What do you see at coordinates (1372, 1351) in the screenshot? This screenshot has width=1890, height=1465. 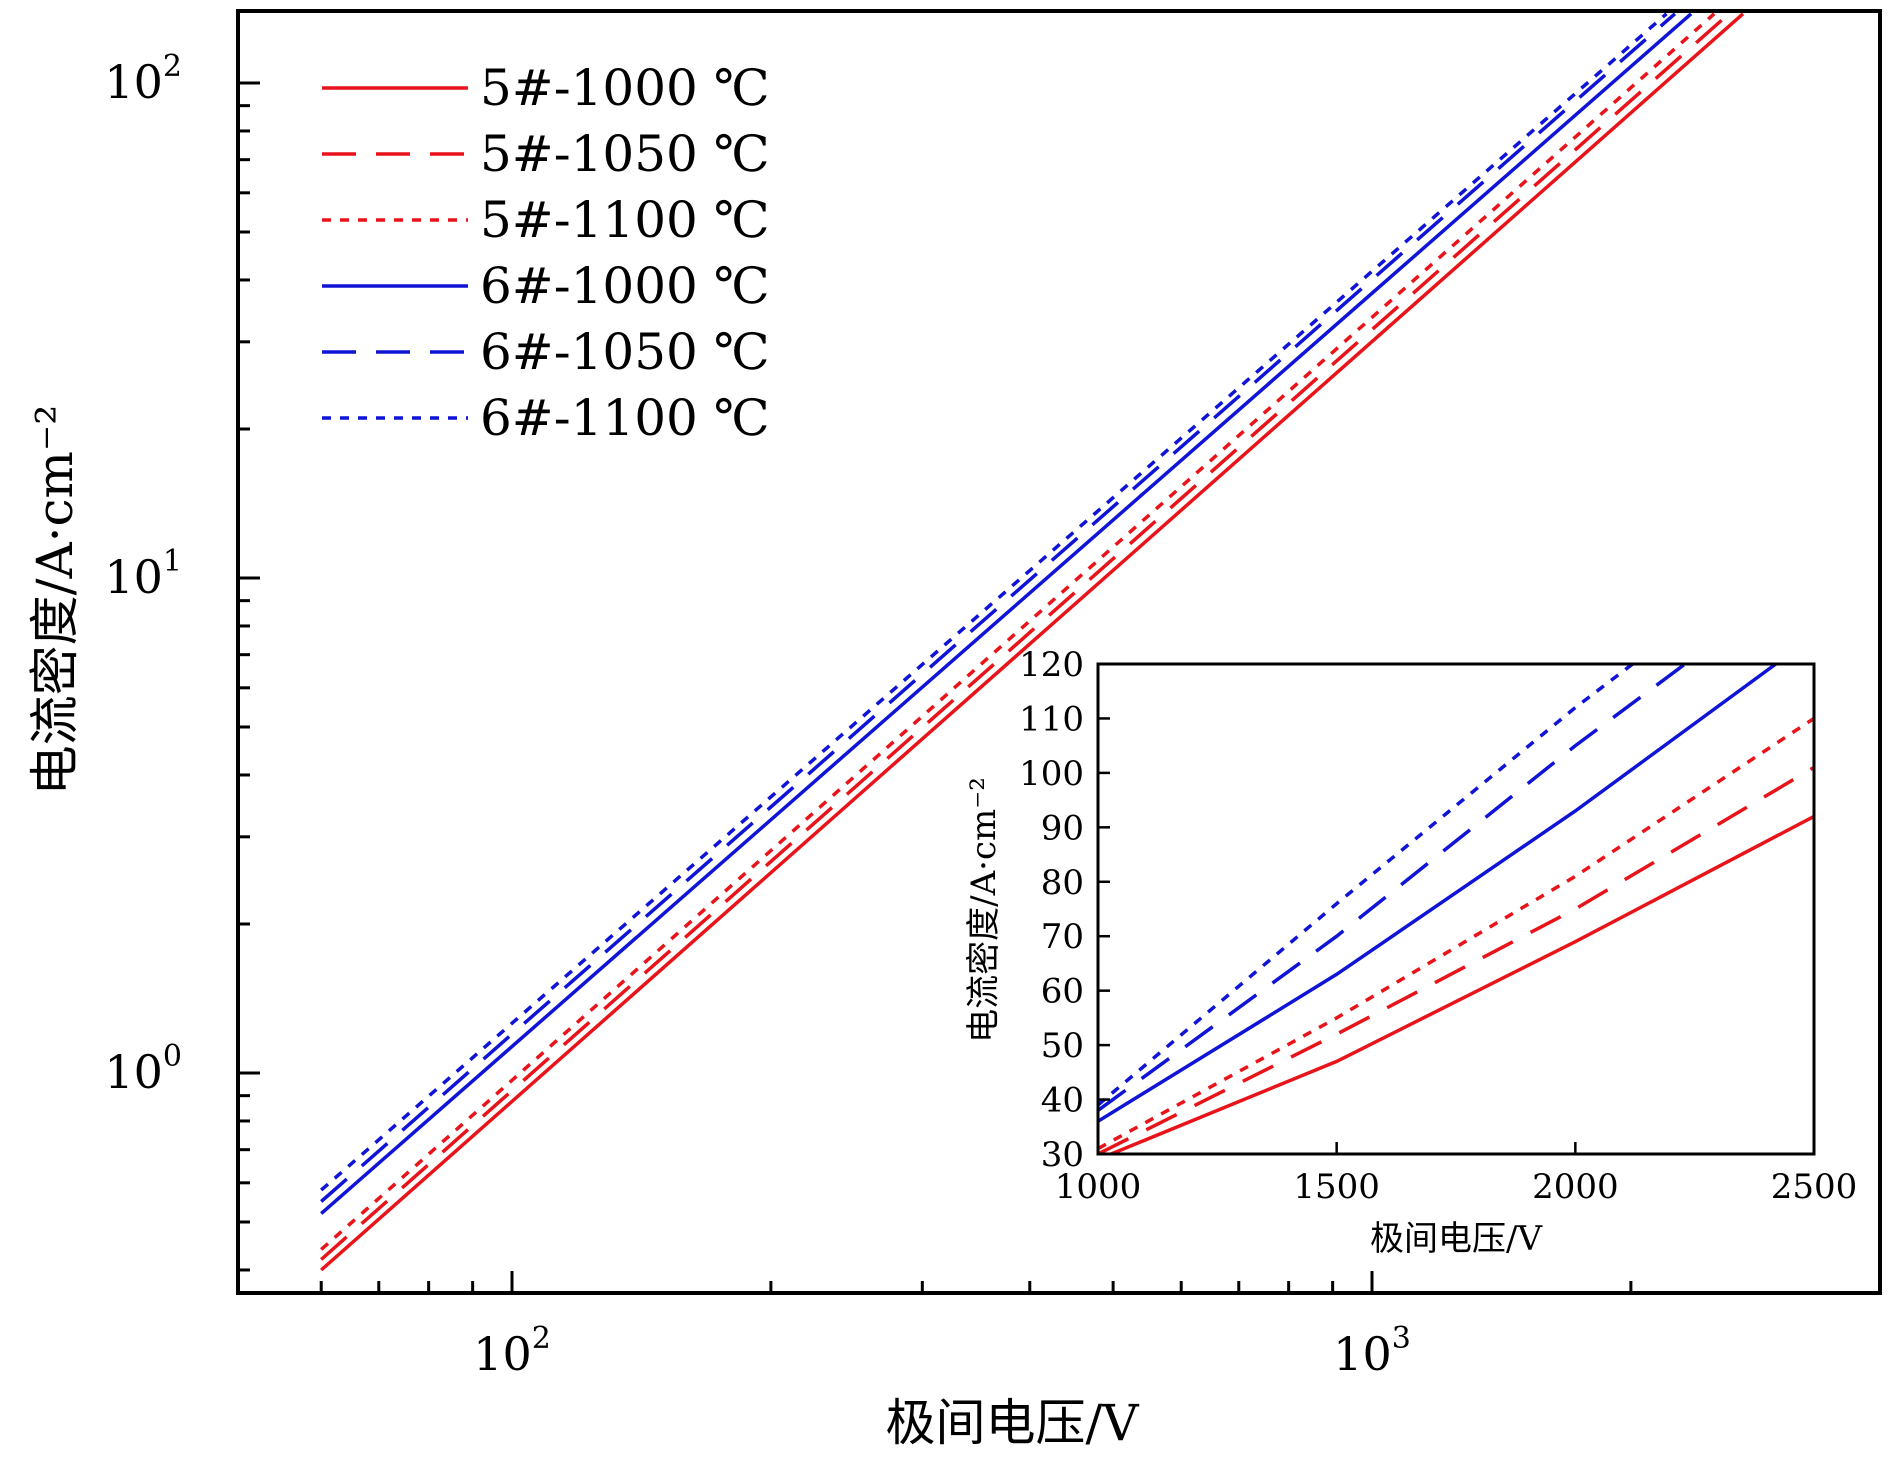 I see `x-tick-label-1e3: 10³` at bounding box center [1372, 1351].